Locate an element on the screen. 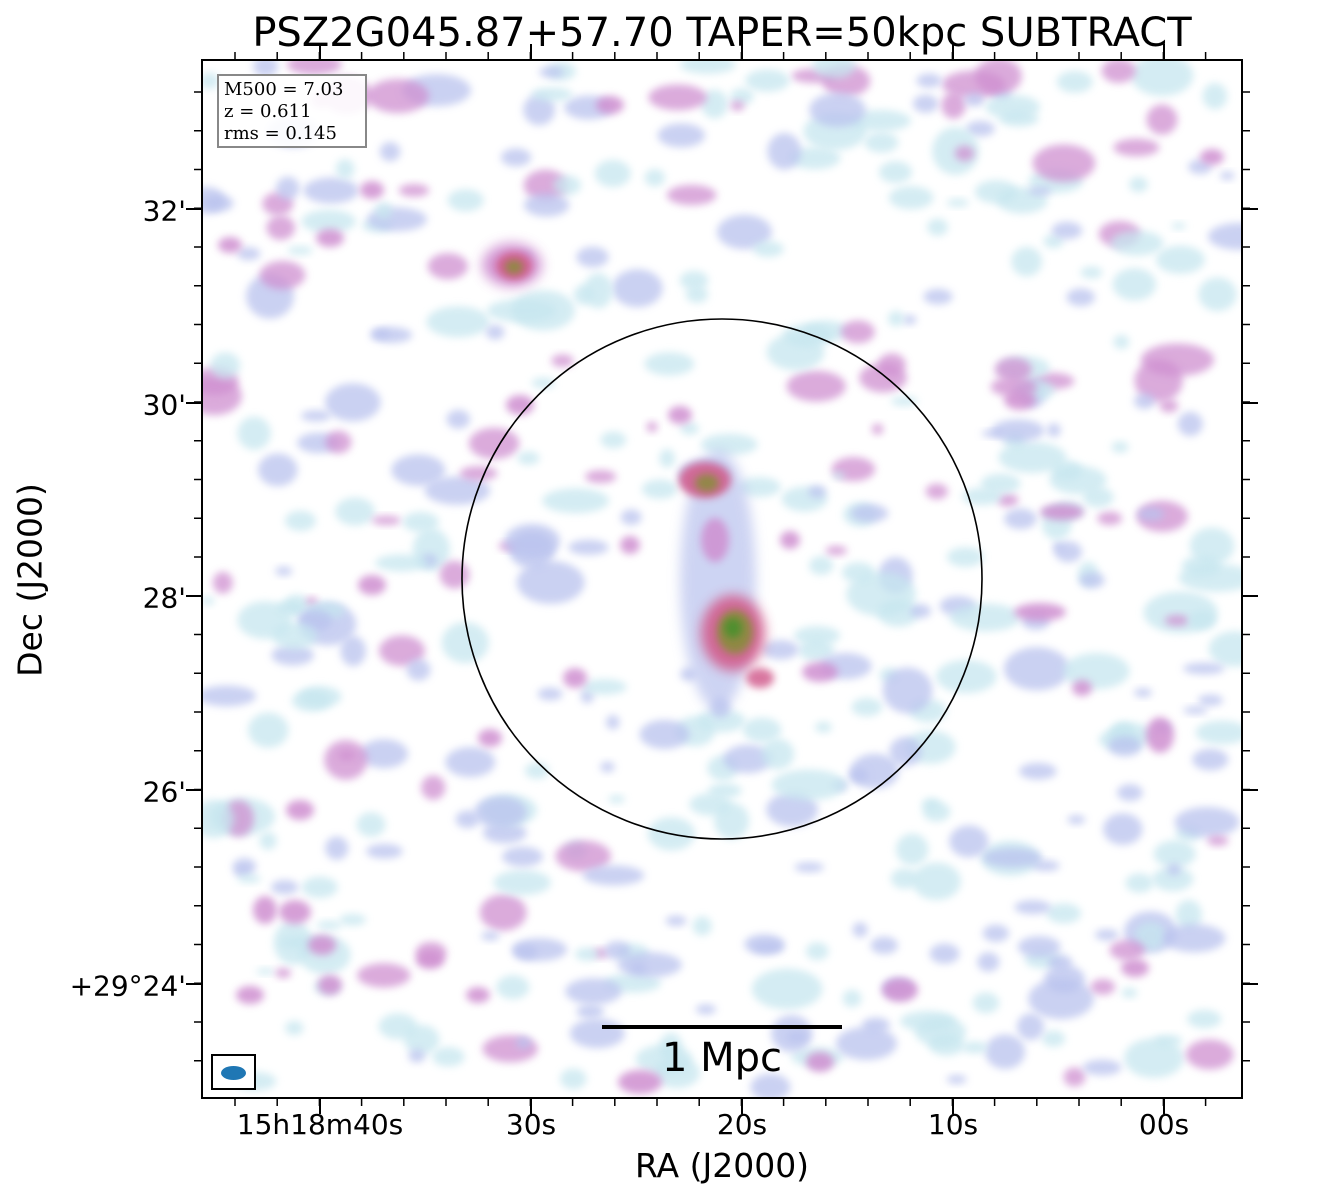 The width and height of the screenshot is (1321, 1200). y-tick-label: 32' is located at coordinates (164, 211).